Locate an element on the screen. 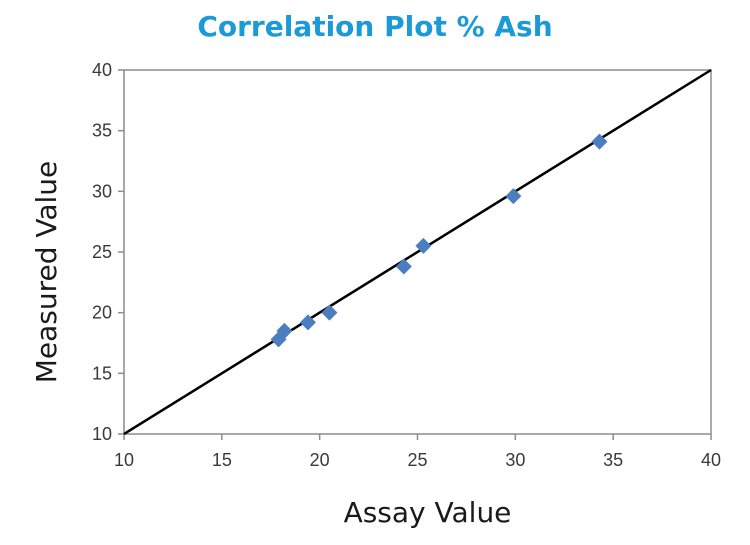 The height and width of the screenshot is (545, 750). y-tick-label: 30 is located at coordinates (102, 191).